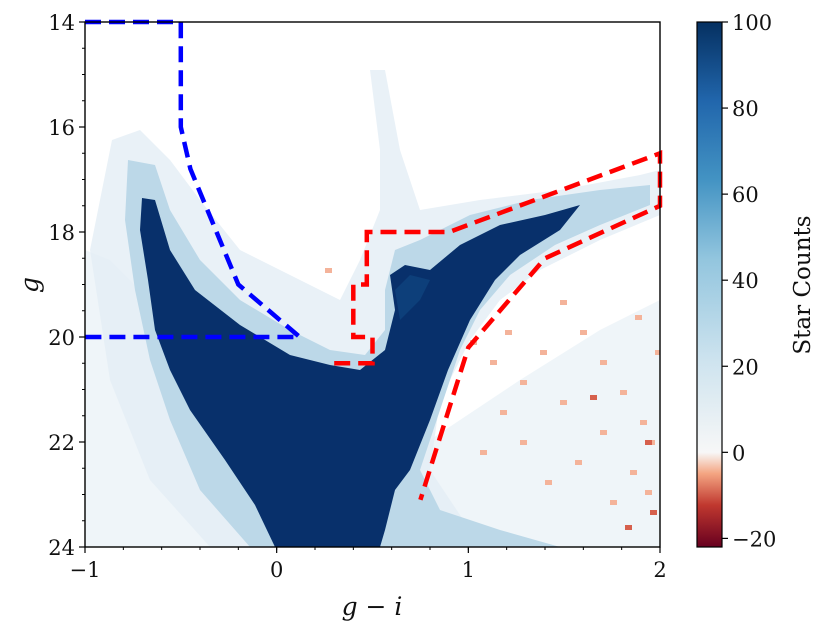 The width and height of the screenshot is (831, 632). I want to click on x-tick-label: −1, so click(85, 570).